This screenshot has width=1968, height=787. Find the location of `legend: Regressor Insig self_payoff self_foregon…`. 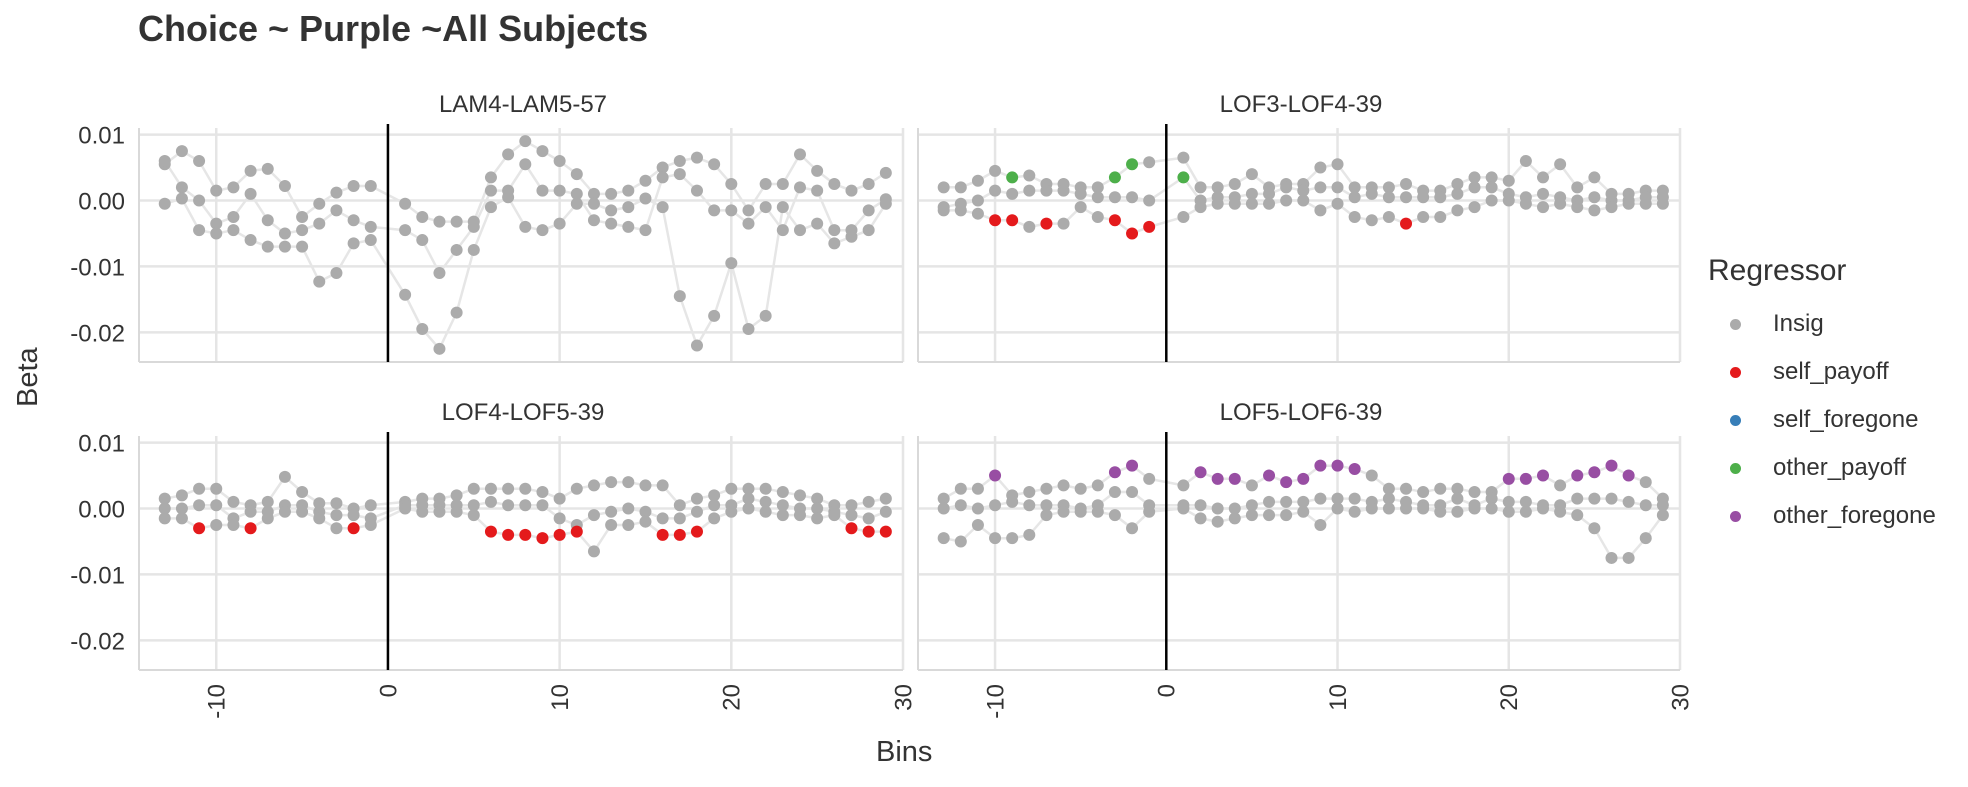

legend: Regressor Insig self_payoff self_foregon… is located at coordinates (1822, 397).